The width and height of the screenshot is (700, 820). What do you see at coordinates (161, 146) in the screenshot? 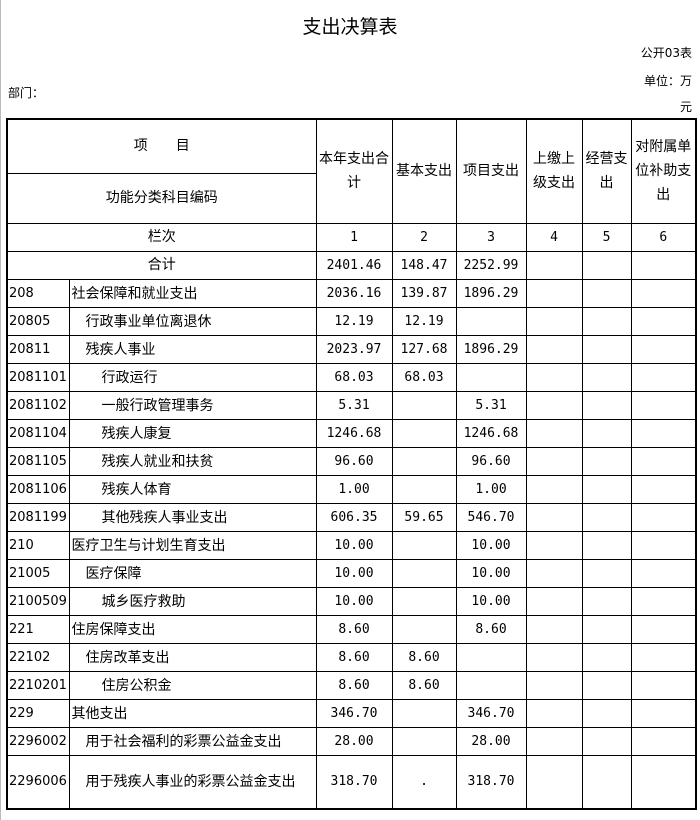
I see `header-item: 项 目` at bounding box center [161, 146].